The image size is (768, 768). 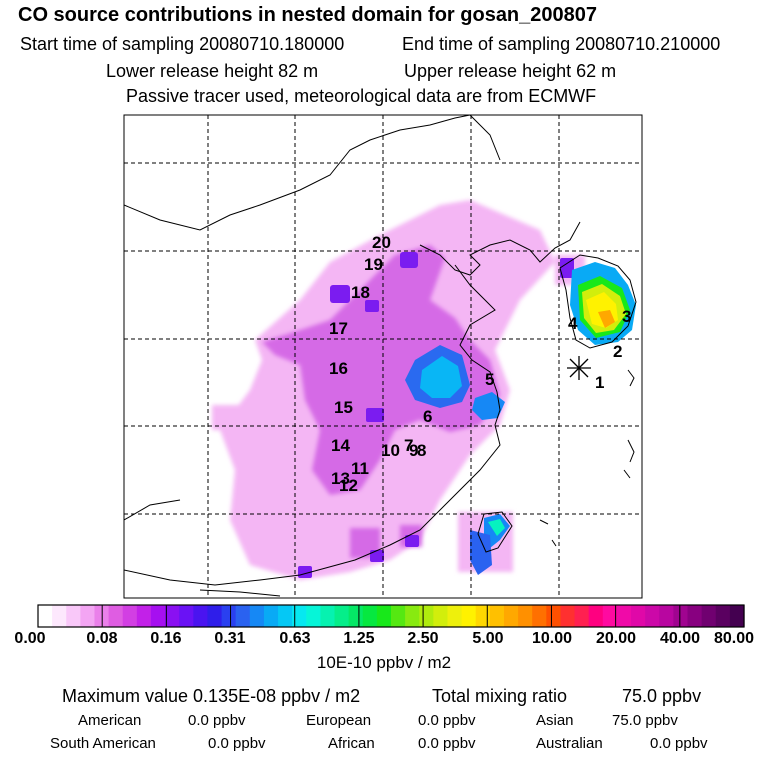 What do you see at coordinates (237, 743) in the screenshot?
I see `south-american-value: 0.0 ppbv` at bounding box center [237, 743].